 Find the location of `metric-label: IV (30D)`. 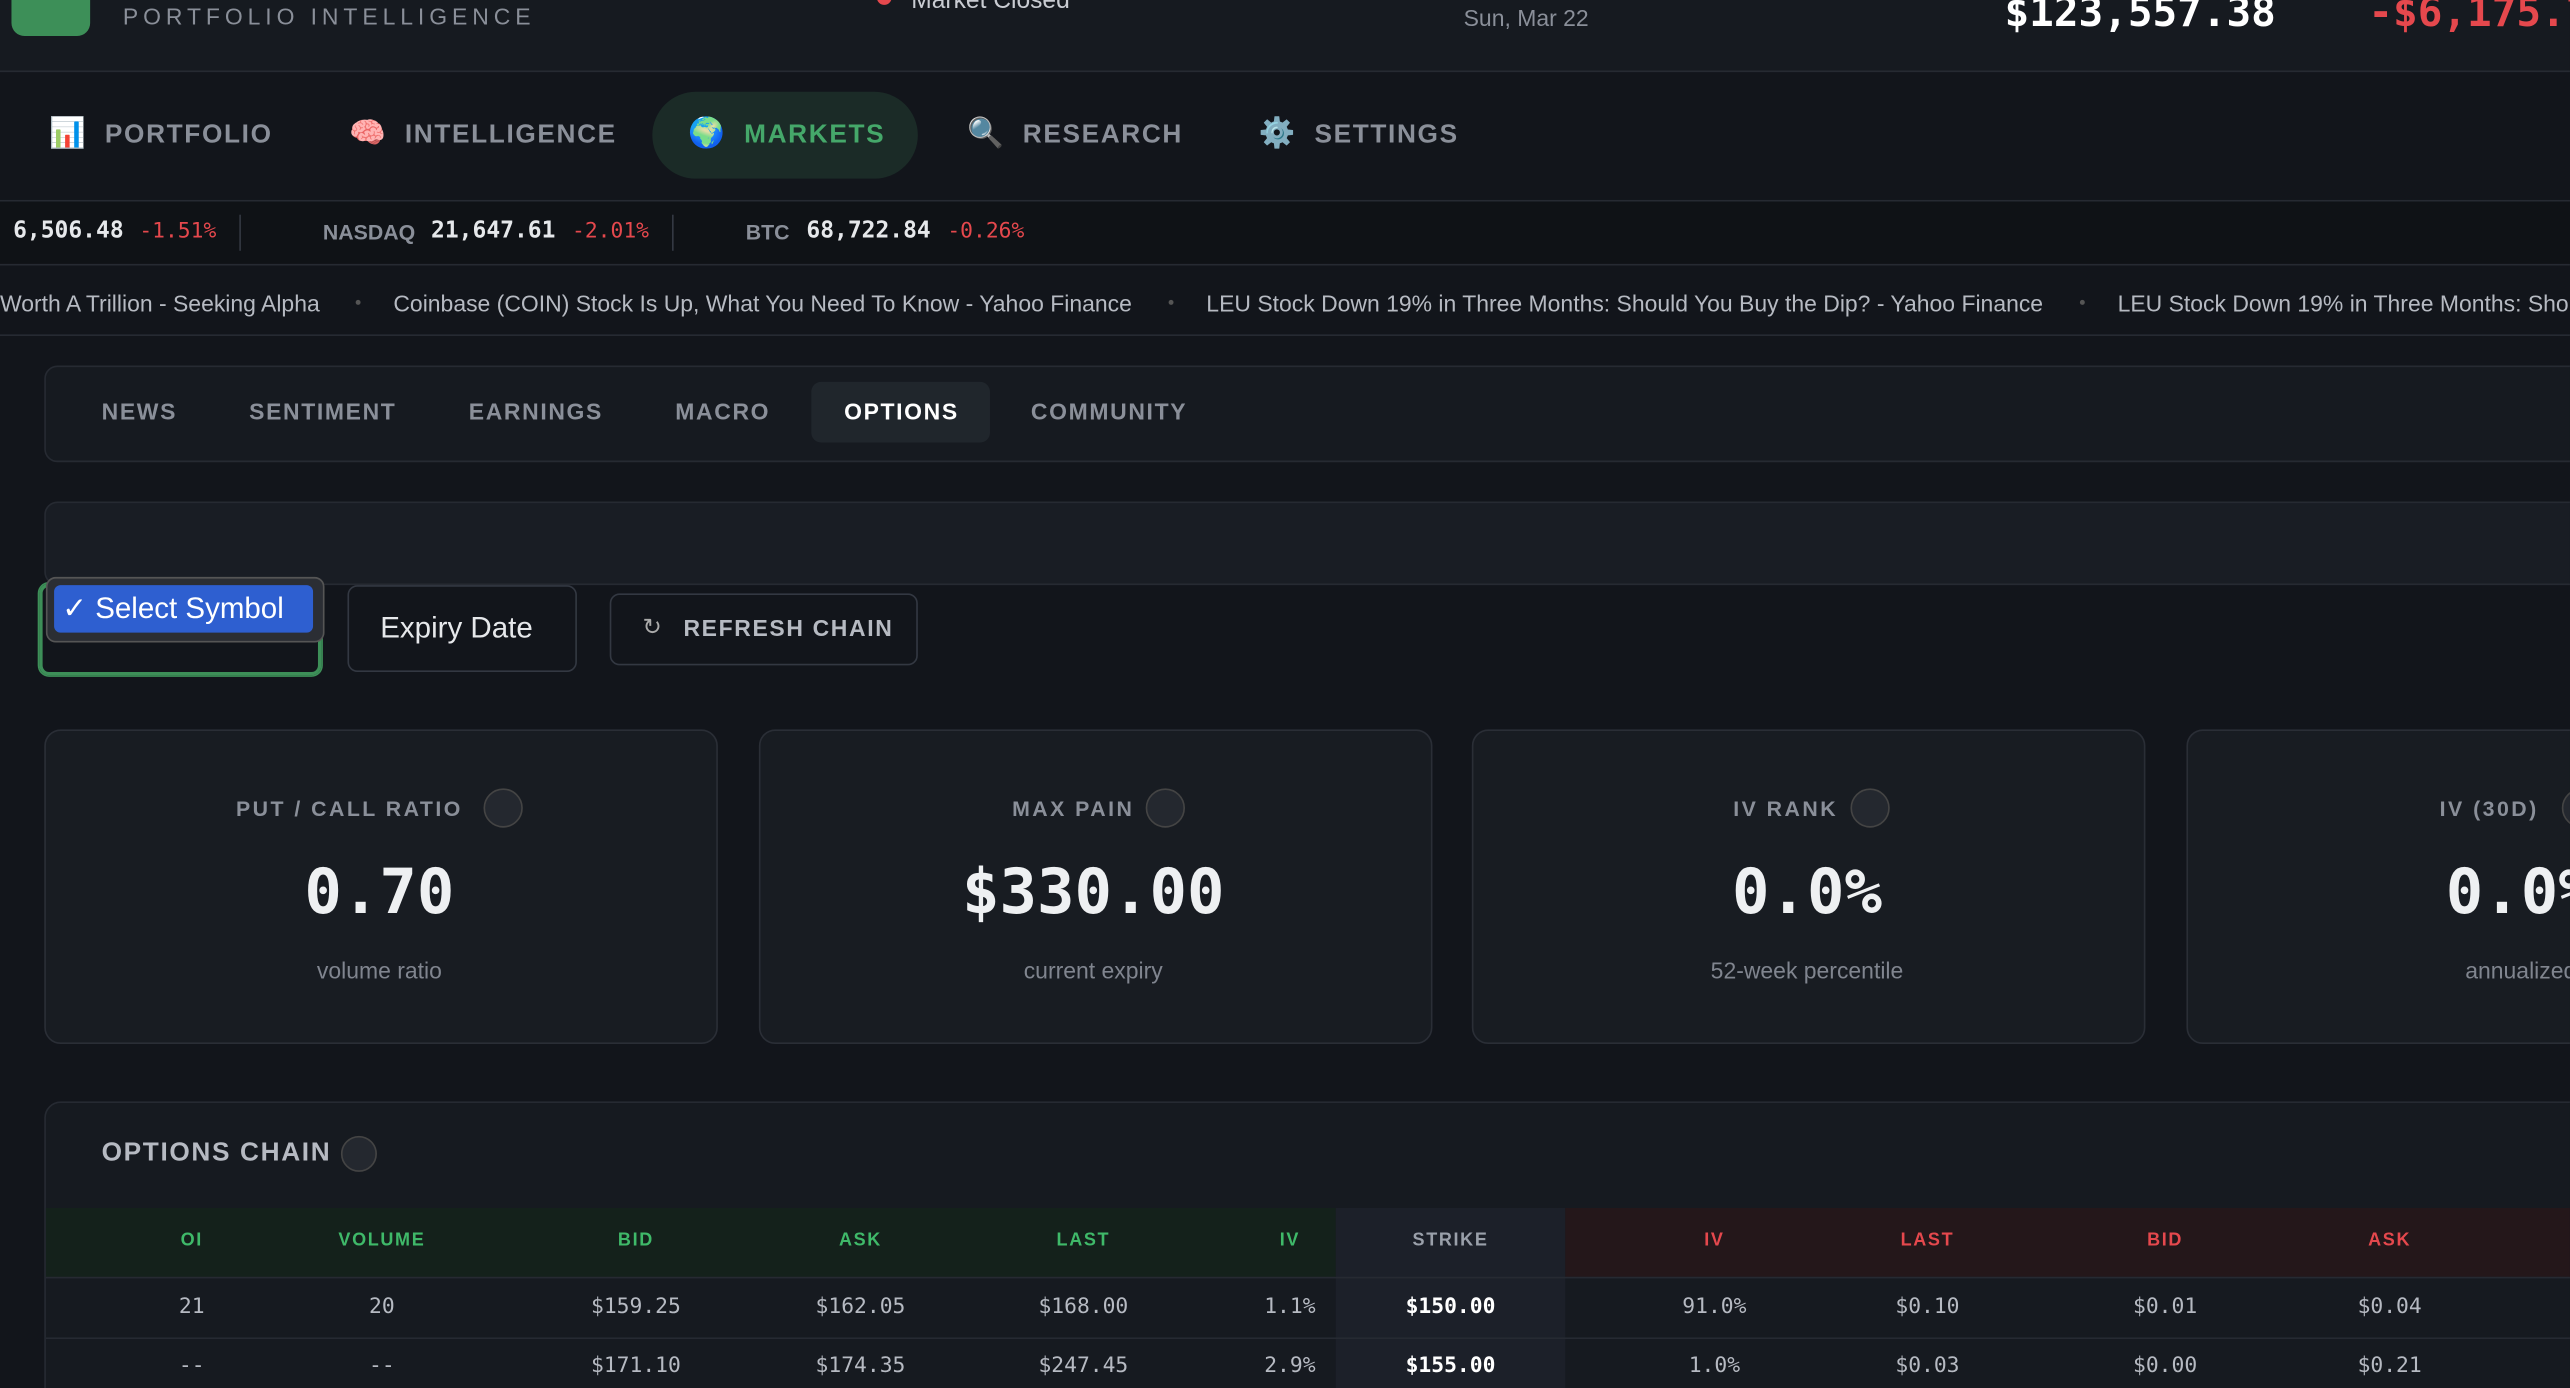

metric-label: IV (30D) is located at coordinates (2489, 809).